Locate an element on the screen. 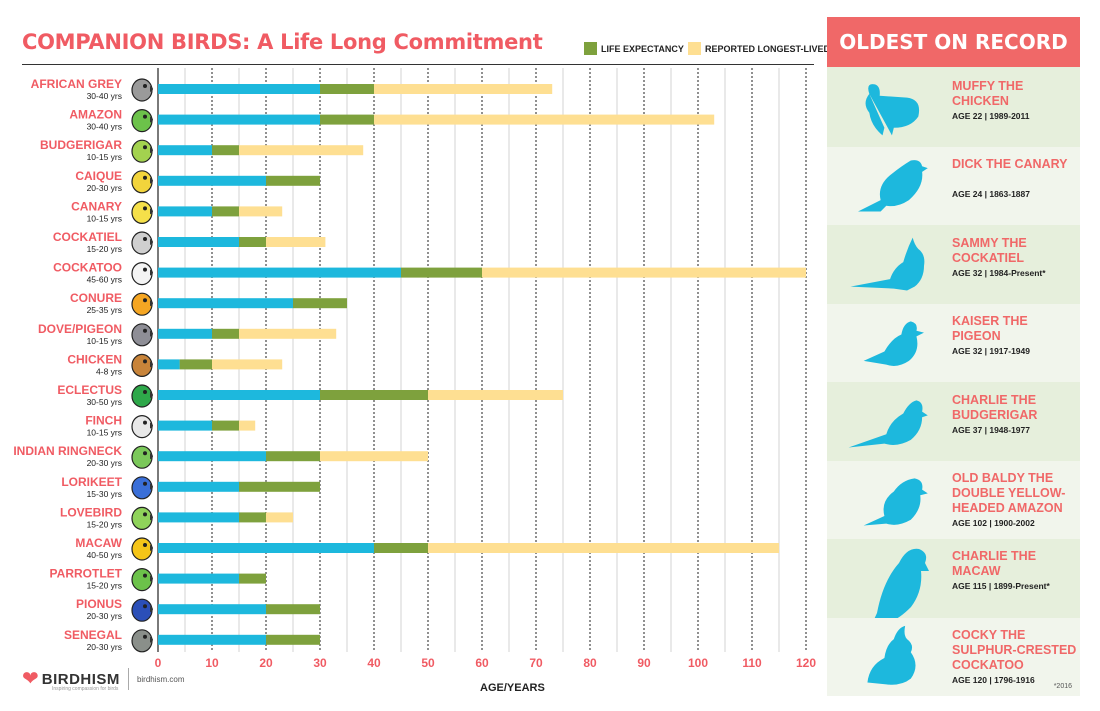 This screenshot has height=711, width=1100. record-age-detail: AGE 102 | 1900-2002 is located at coordinates (993, 523).